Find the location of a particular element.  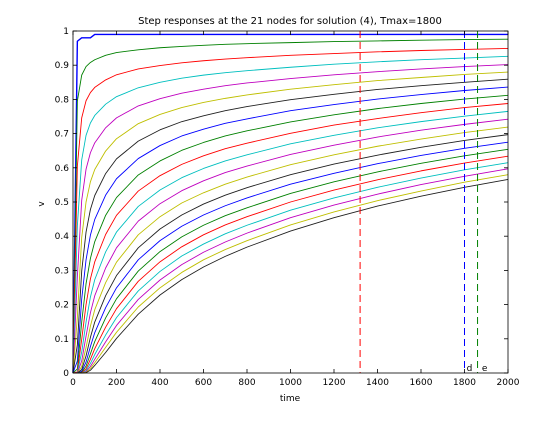

x-tick-label: 400 is located at coordinates (159, 383).